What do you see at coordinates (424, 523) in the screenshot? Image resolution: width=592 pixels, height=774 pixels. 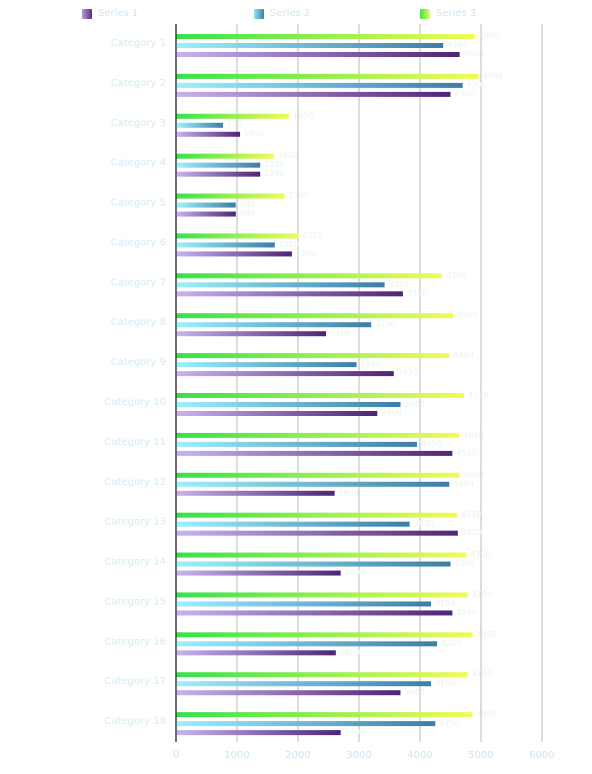 I see `data-label: 3830` at bounding box center [424, 523].